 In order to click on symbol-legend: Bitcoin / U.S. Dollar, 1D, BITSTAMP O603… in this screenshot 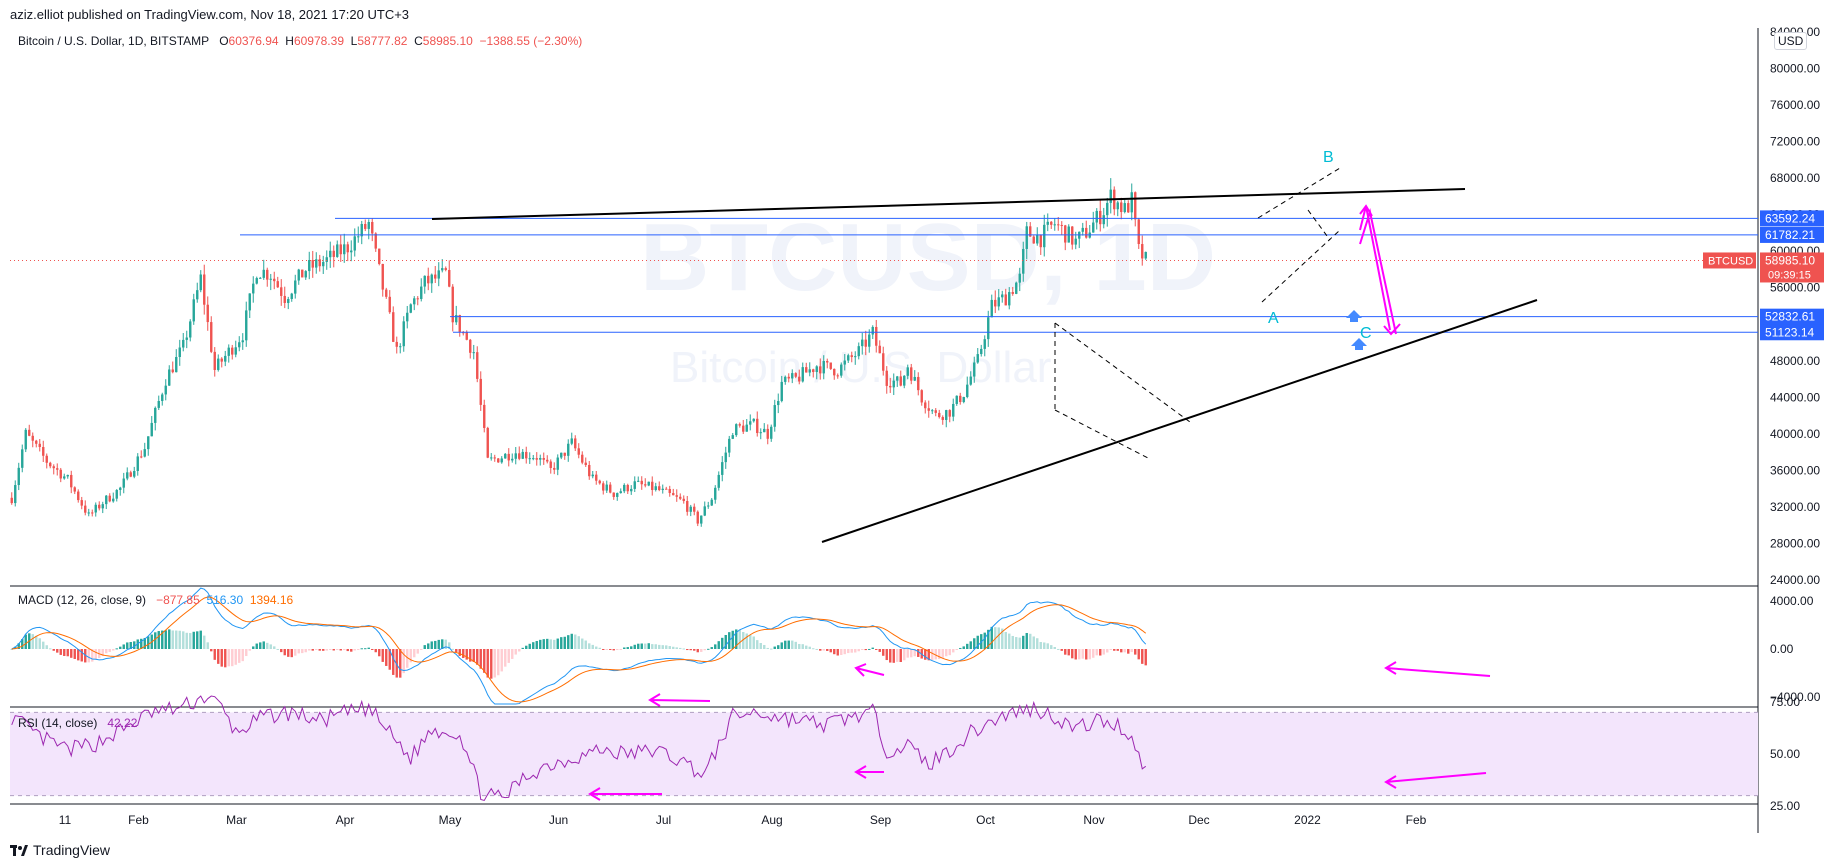, I will do `click(300, 41)`.